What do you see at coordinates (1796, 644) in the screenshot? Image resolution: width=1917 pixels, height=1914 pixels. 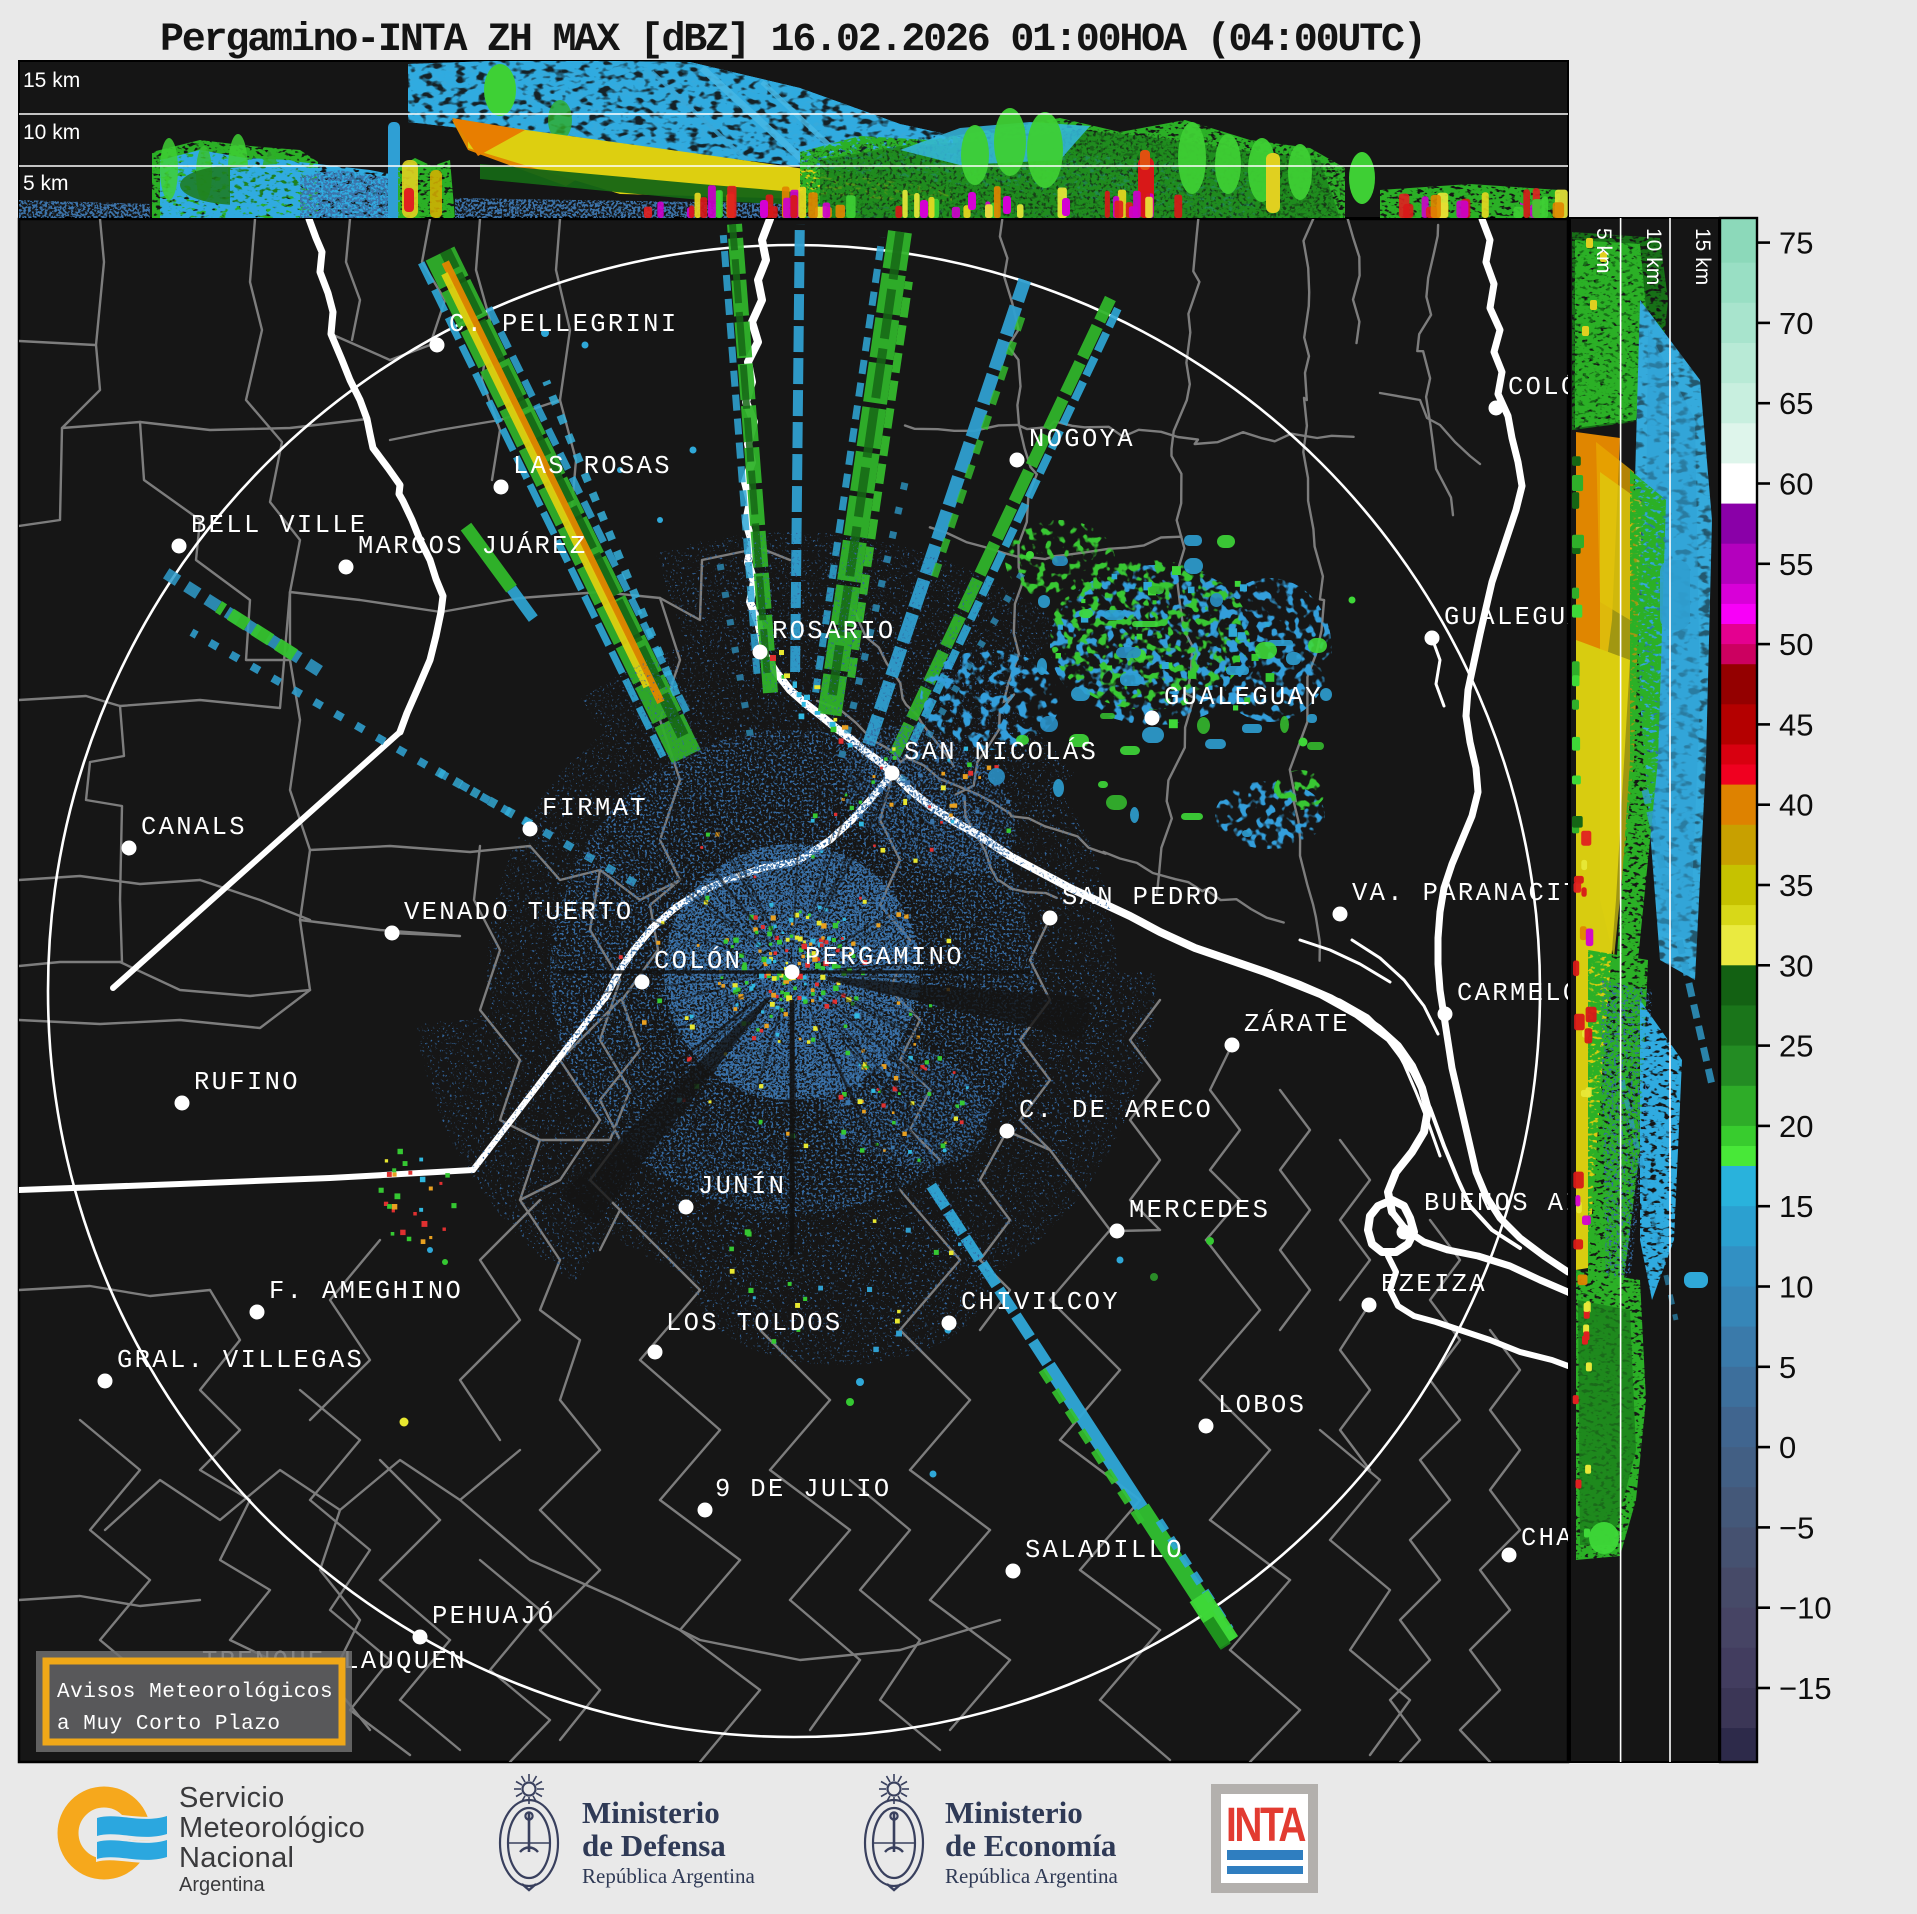 I see `svg-text: 50` at bounding box center [1796, 644].